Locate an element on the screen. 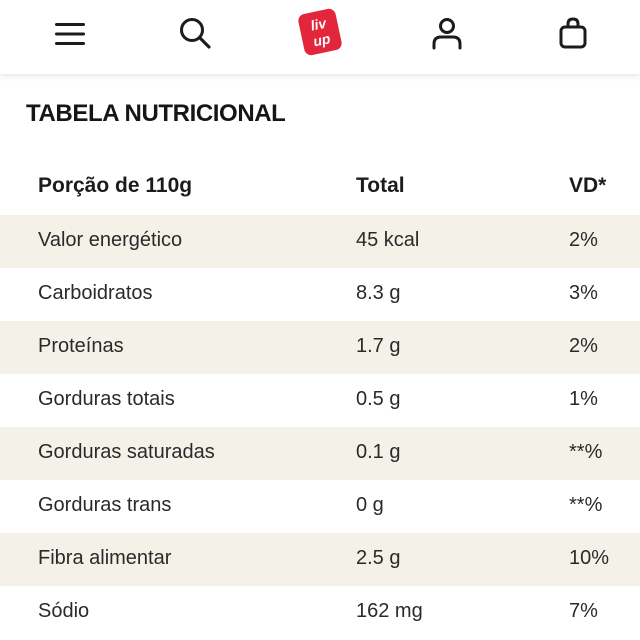 Image resolution: width=640 pixels, height=640 pixels. nutrient-total: 162 mg is located at coordinates (389, 611).